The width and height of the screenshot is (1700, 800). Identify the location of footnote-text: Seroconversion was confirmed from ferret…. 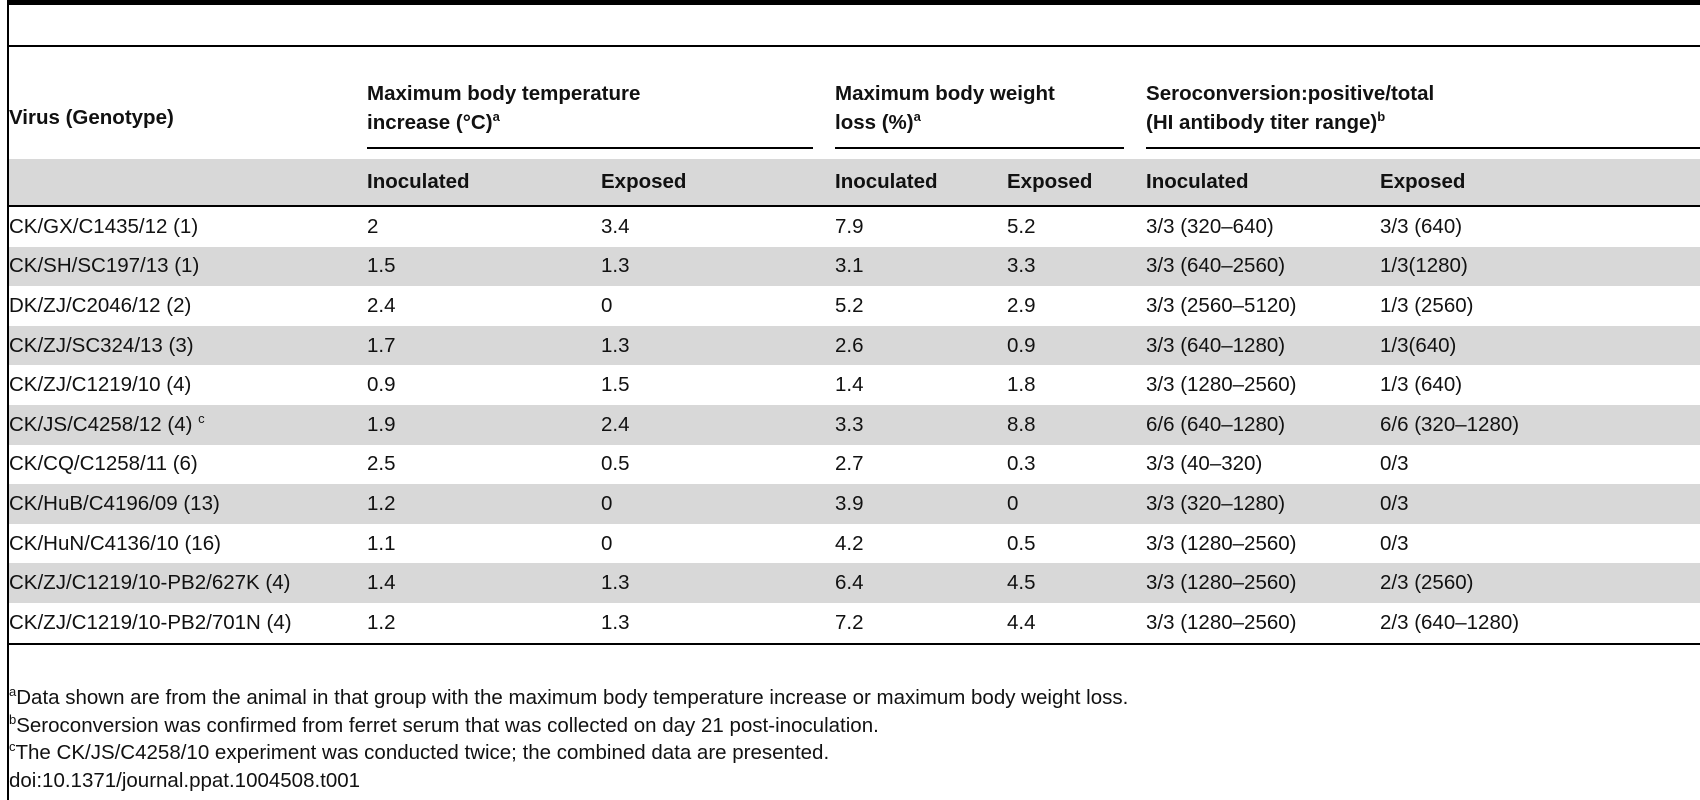
(447, 725).